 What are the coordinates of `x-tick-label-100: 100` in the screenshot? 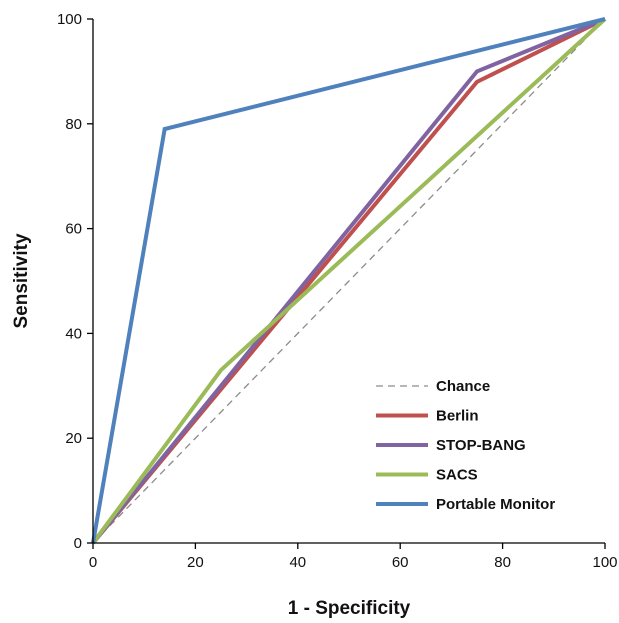 It's located at (604, 562).